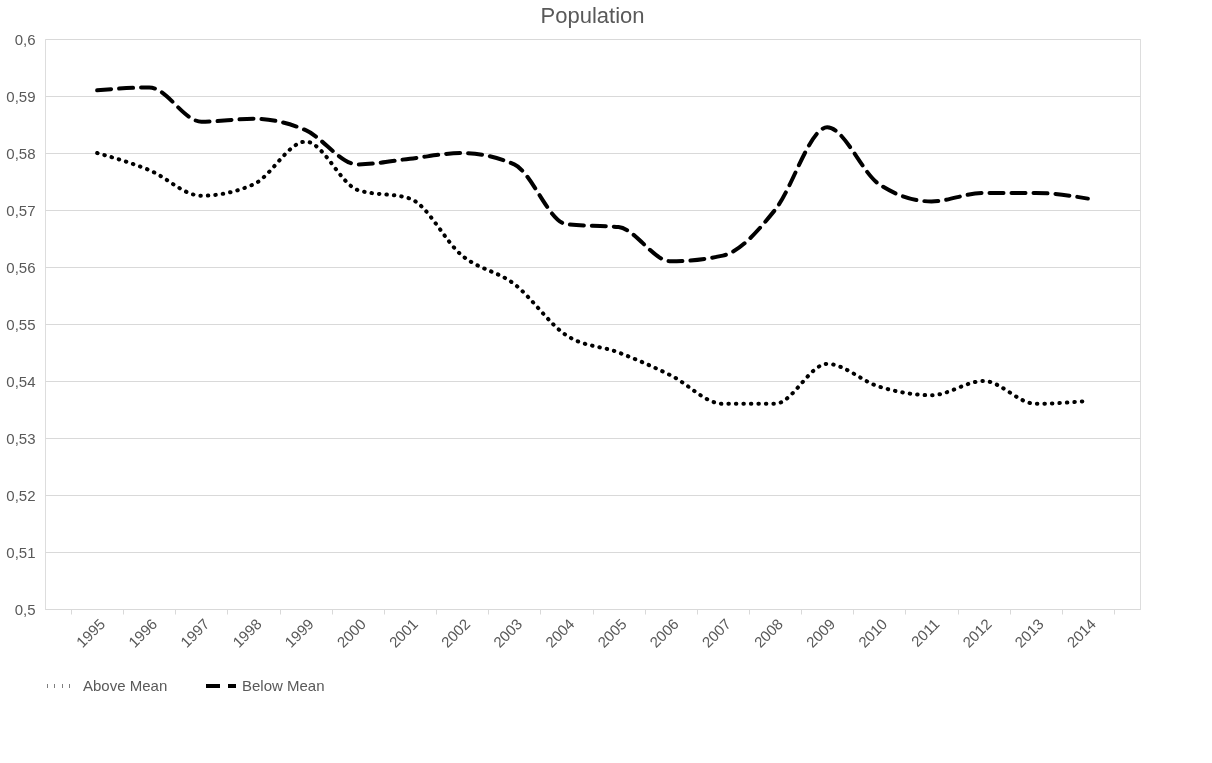  I want to click on y-tick-label: 0,54, so click(21, 381).